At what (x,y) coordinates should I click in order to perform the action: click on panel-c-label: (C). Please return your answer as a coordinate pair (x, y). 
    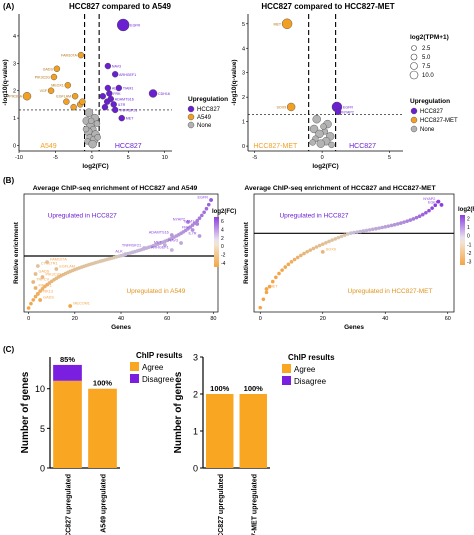
    Looking at the image, I should click on (8, 349).